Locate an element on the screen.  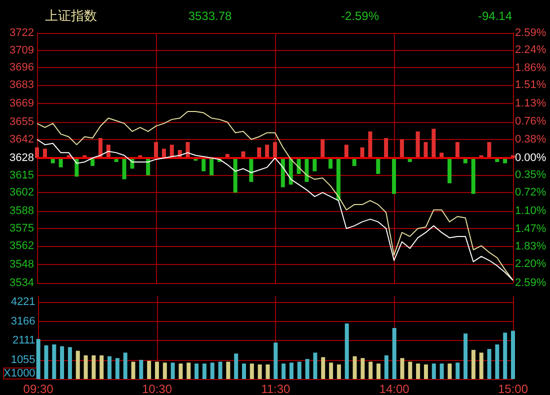
text: -94.14 is located at coordinates (495, 16).